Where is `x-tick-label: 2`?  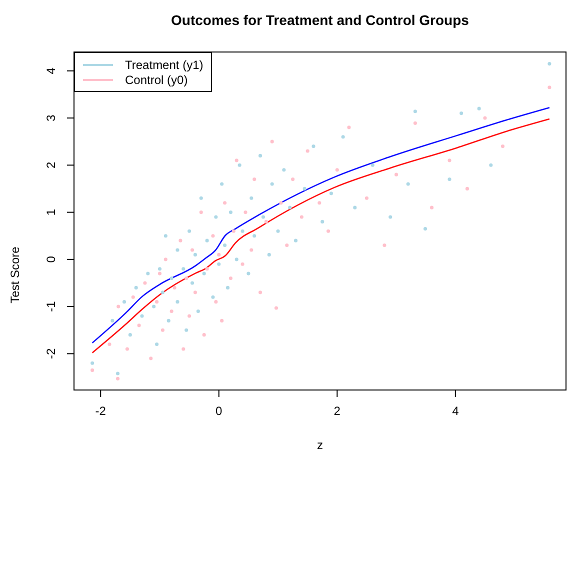
x-tick-label: 2 is located at coordinates (337, 411).